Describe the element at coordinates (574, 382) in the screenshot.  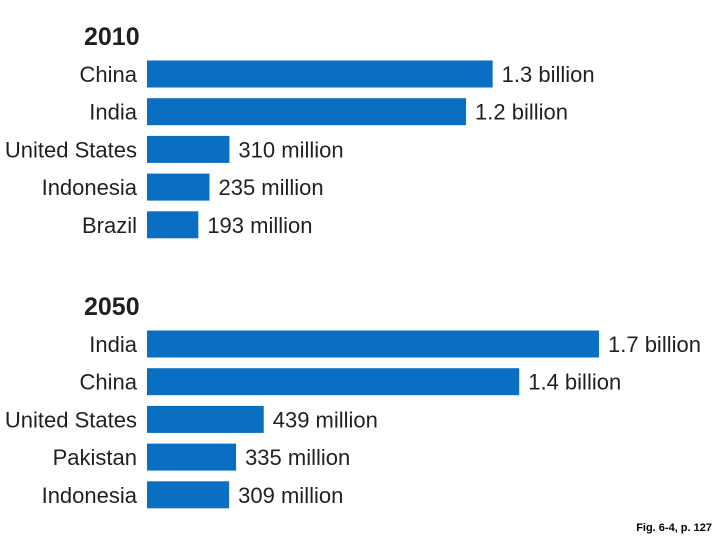
I see `value-label: 1.4 billion` at that location.